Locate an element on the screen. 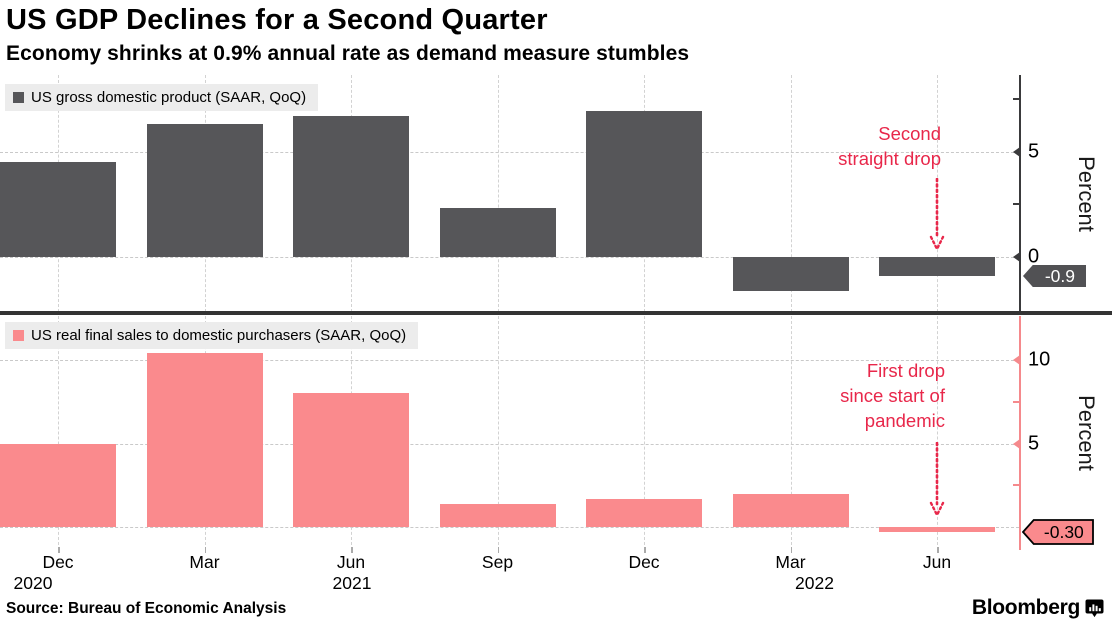  x-year-label: 2022 is located at coordinates (814, 583).